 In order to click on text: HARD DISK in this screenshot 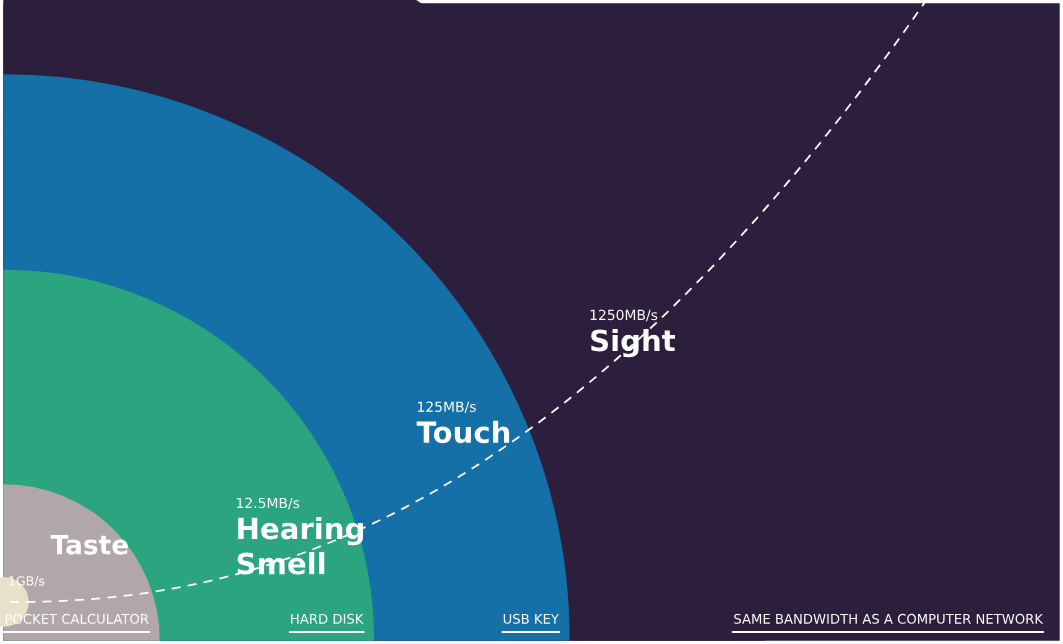, I will do `click(327, 618)`.